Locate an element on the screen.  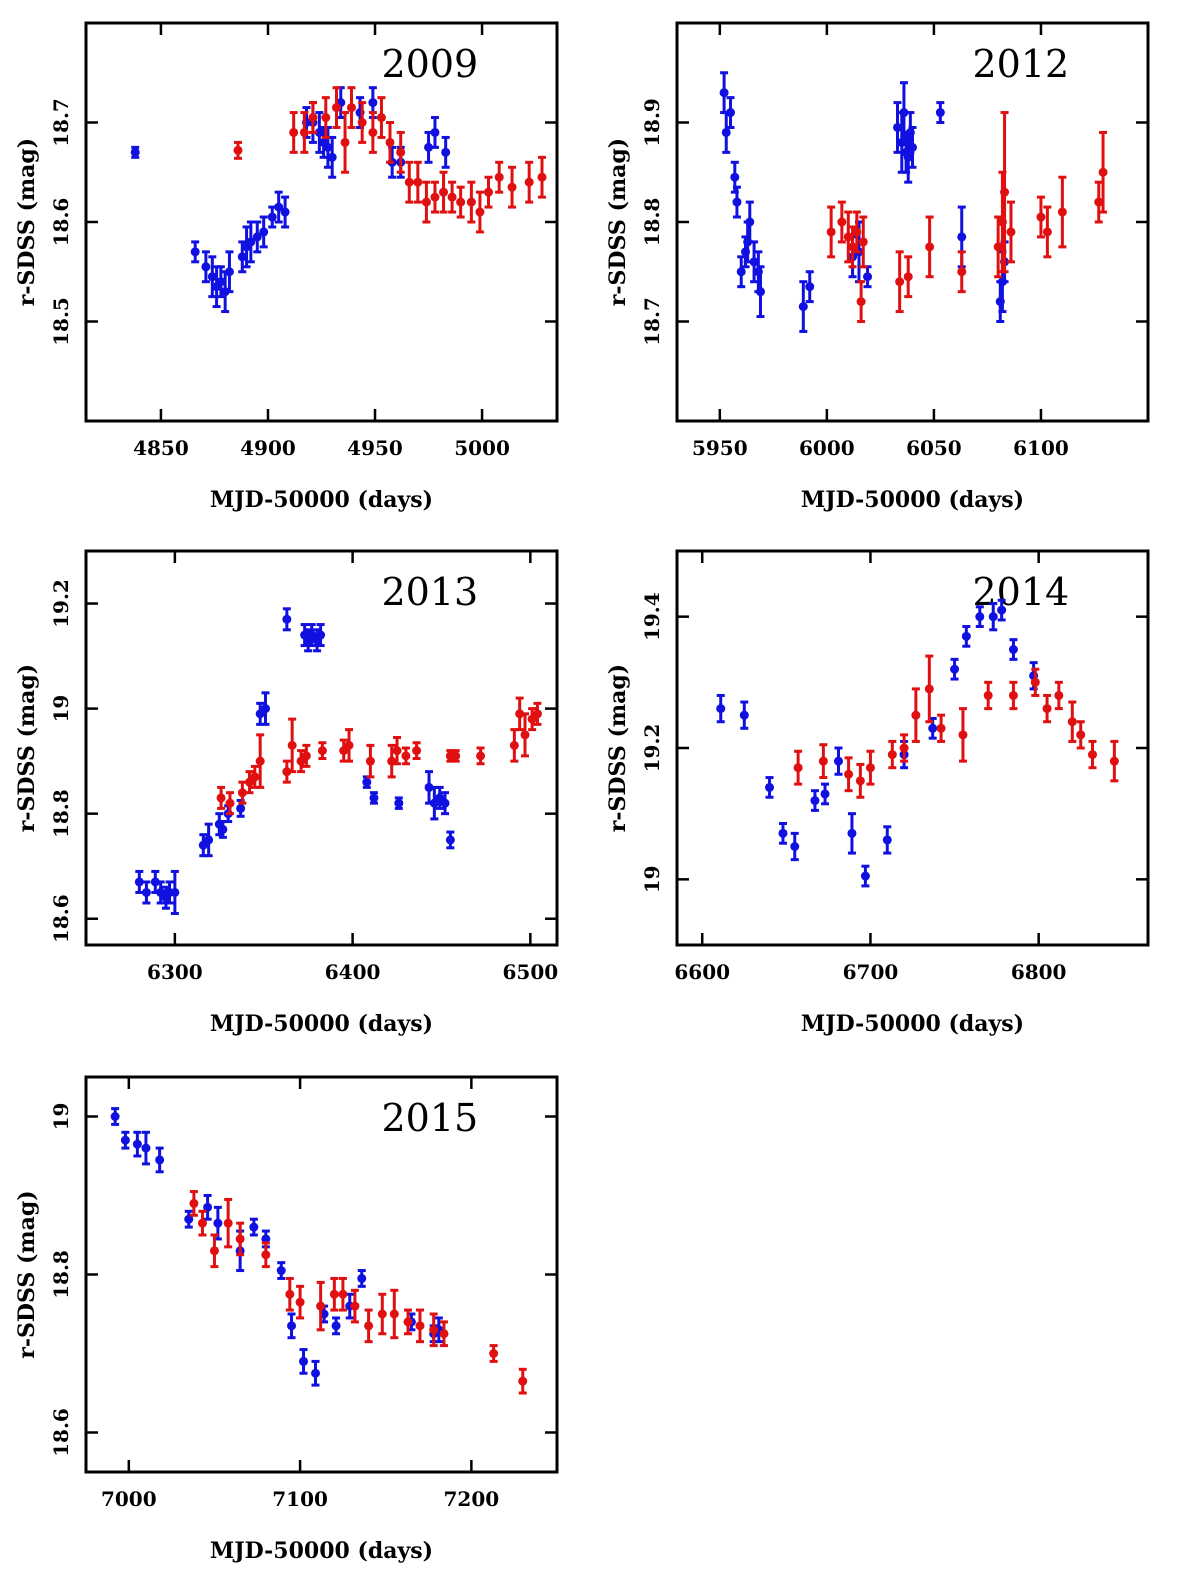
y-tick-label: 18.6 is located at coordinates (61, 918).